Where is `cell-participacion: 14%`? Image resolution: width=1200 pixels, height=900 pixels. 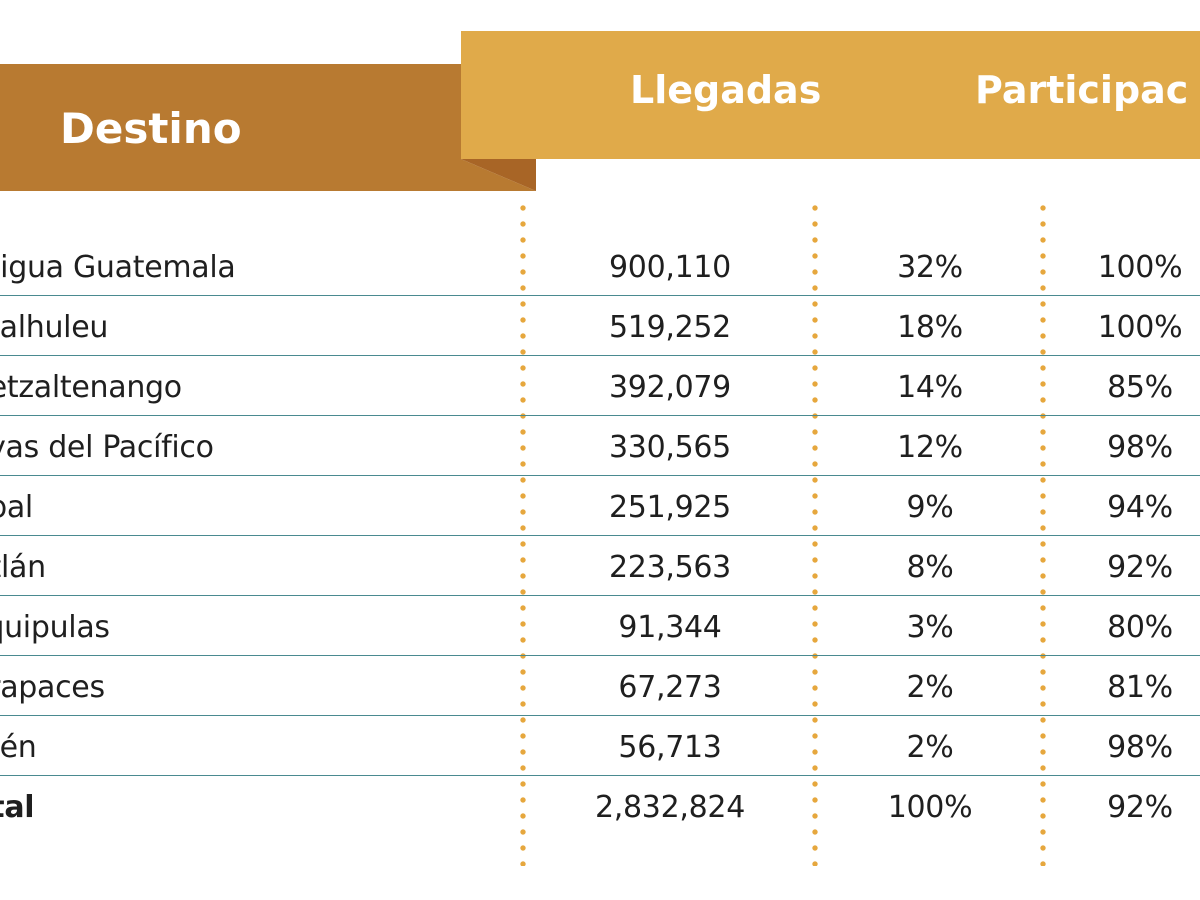
cell-participacion: 14% is located at coordinates (930, 387).